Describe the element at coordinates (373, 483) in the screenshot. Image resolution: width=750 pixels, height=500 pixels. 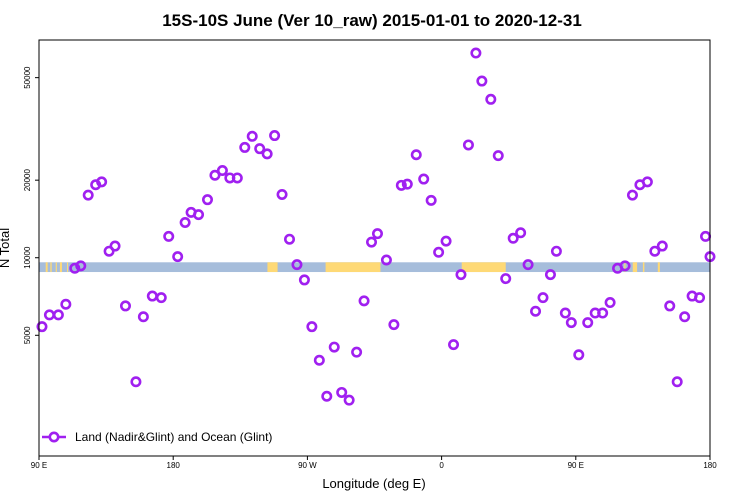
I see `x-axis-label: Longitude (deg E)` at that location.